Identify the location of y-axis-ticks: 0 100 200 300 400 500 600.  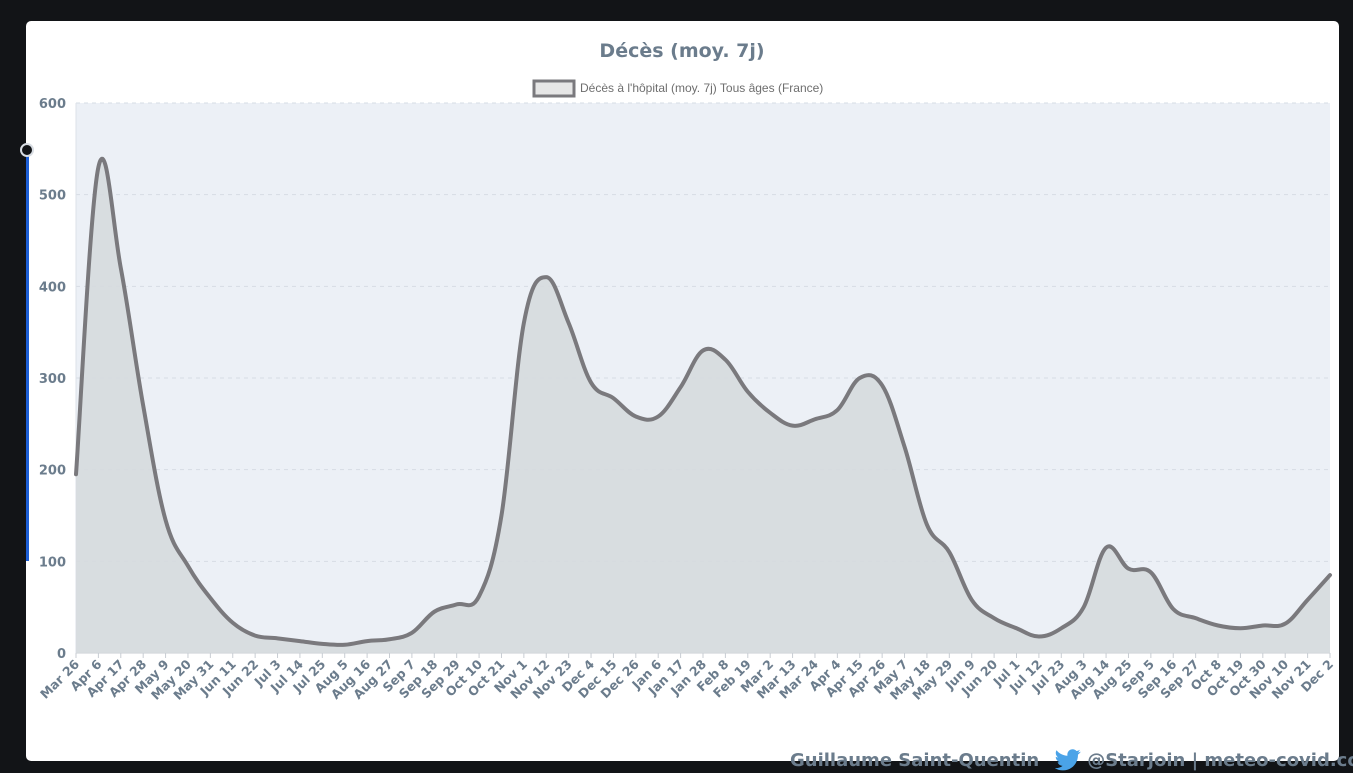
(52, 379).